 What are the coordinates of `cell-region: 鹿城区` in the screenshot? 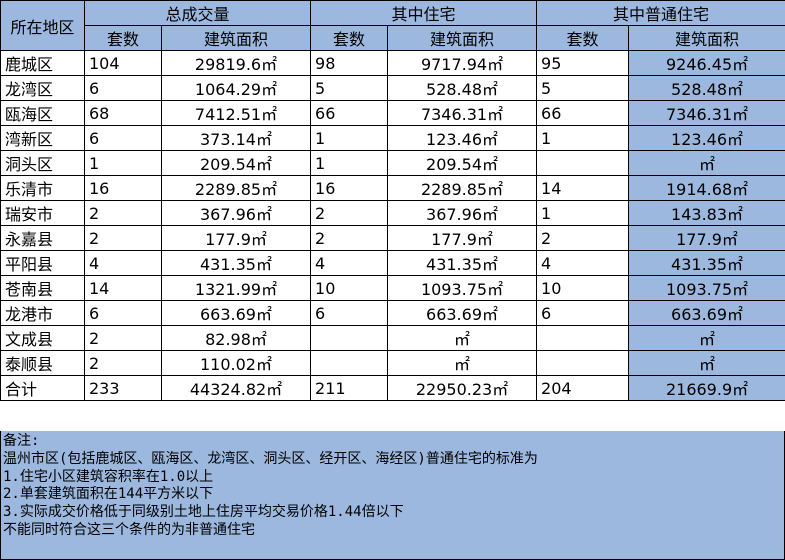 It's located at (43, 63).